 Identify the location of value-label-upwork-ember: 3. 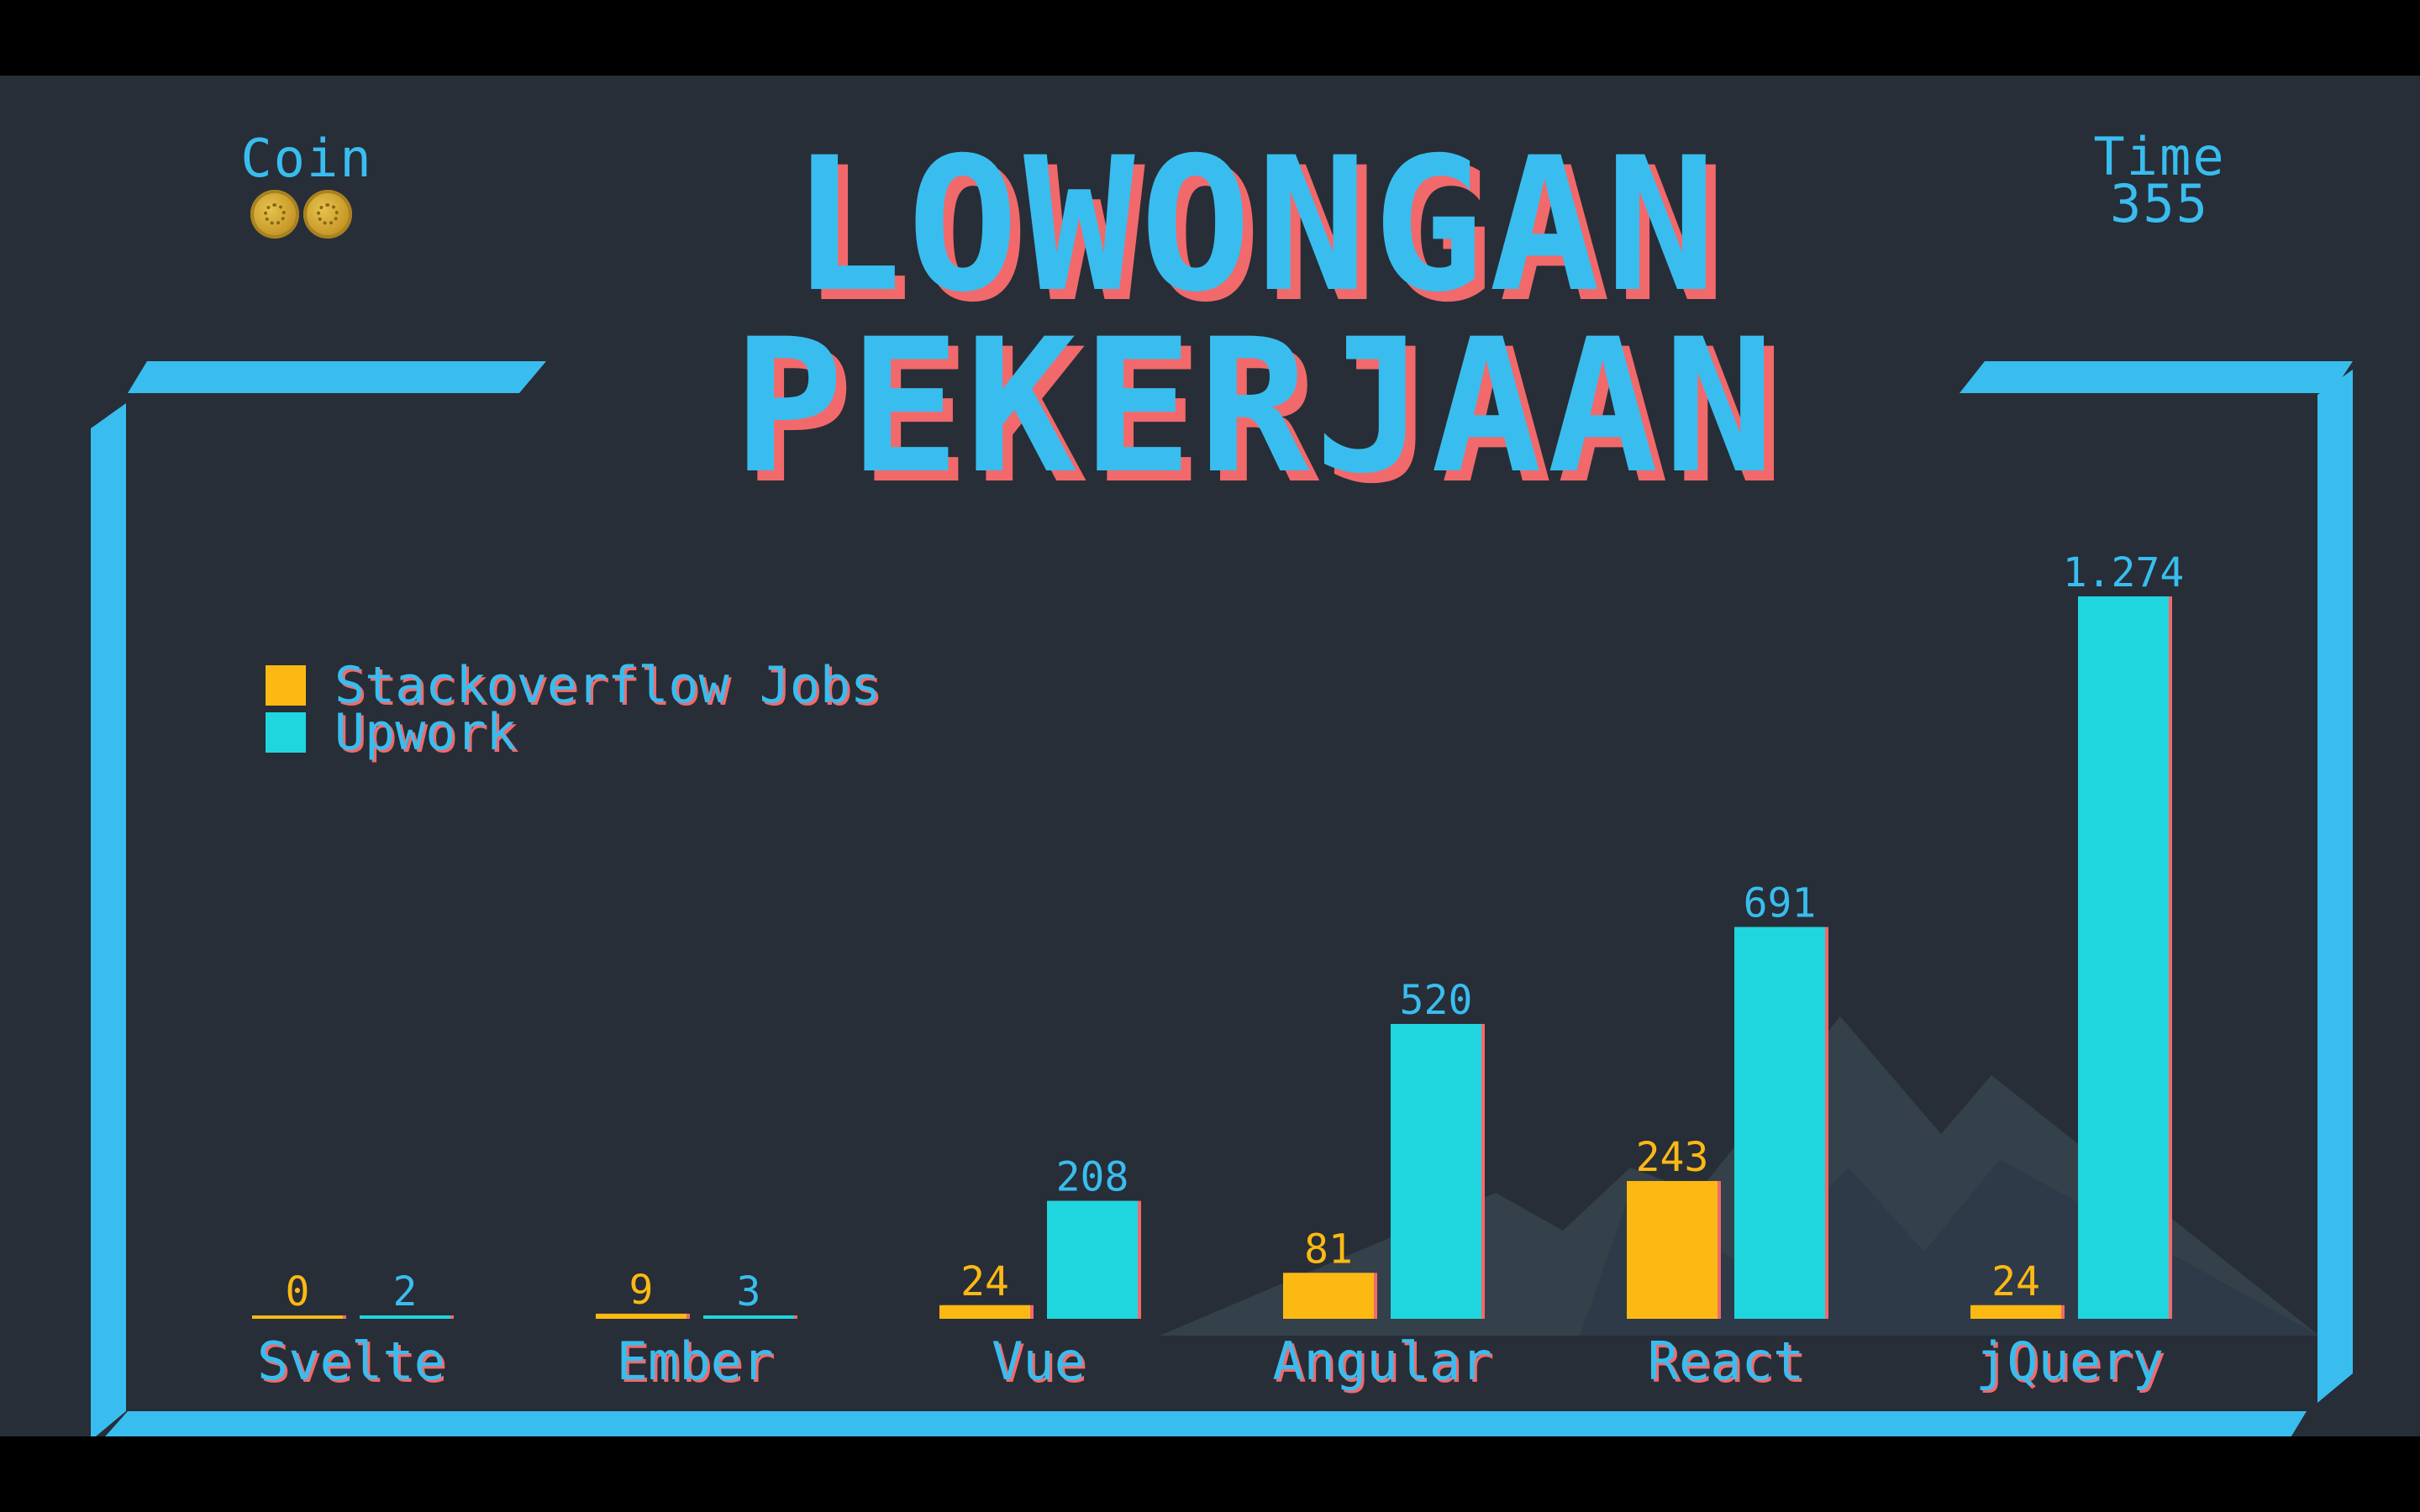
(749, 1291).